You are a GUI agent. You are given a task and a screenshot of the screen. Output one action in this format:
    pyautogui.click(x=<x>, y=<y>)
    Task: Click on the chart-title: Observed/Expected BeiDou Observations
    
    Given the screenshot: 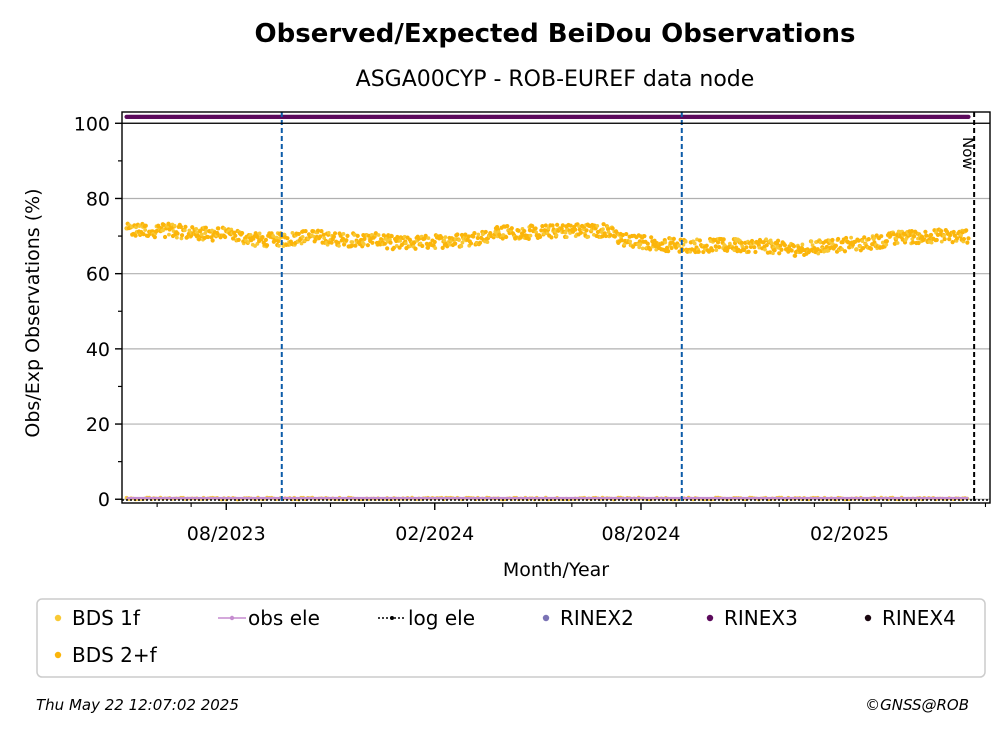 What is the action you would take?
    pyautogui.click(x=555, y=34)
    